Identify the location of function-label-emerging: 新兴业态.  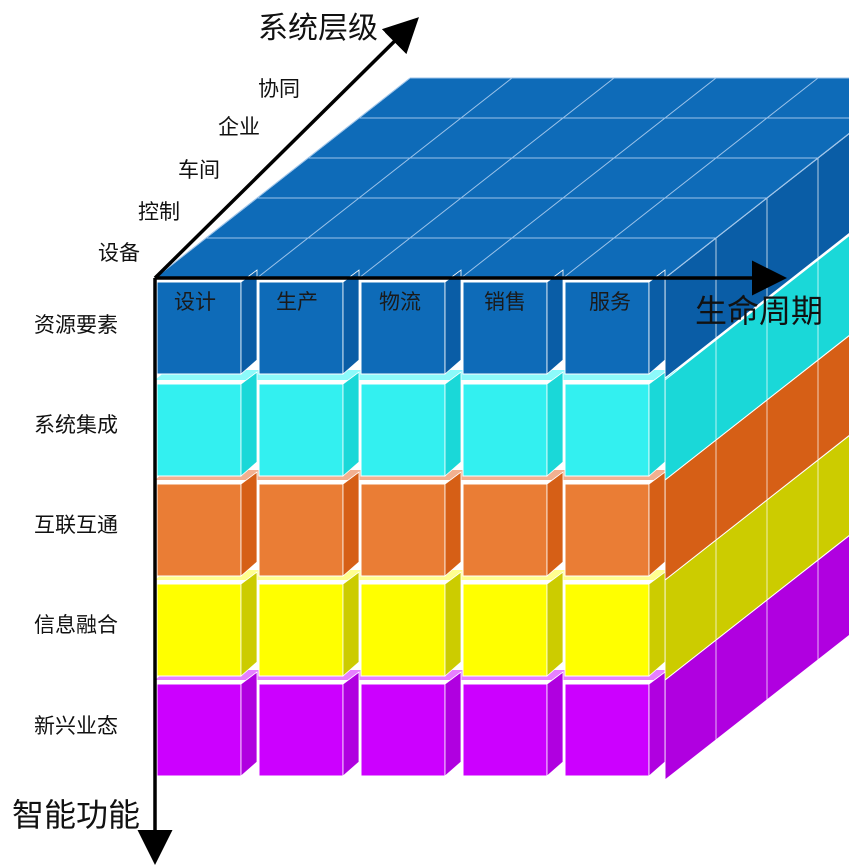
(76, 726).